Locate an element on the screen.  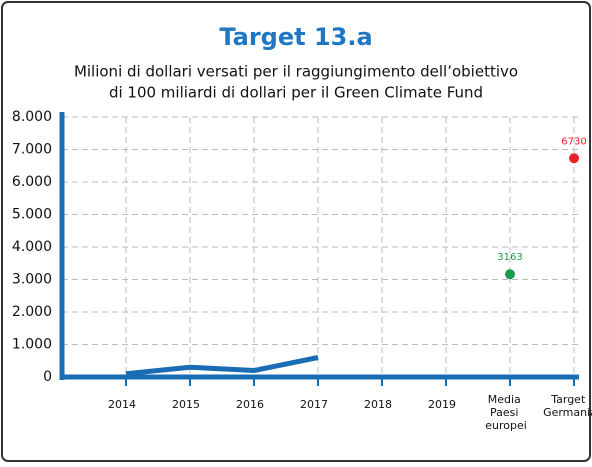
y-tick-label: 5.000 is located at coordinates (32, 215).